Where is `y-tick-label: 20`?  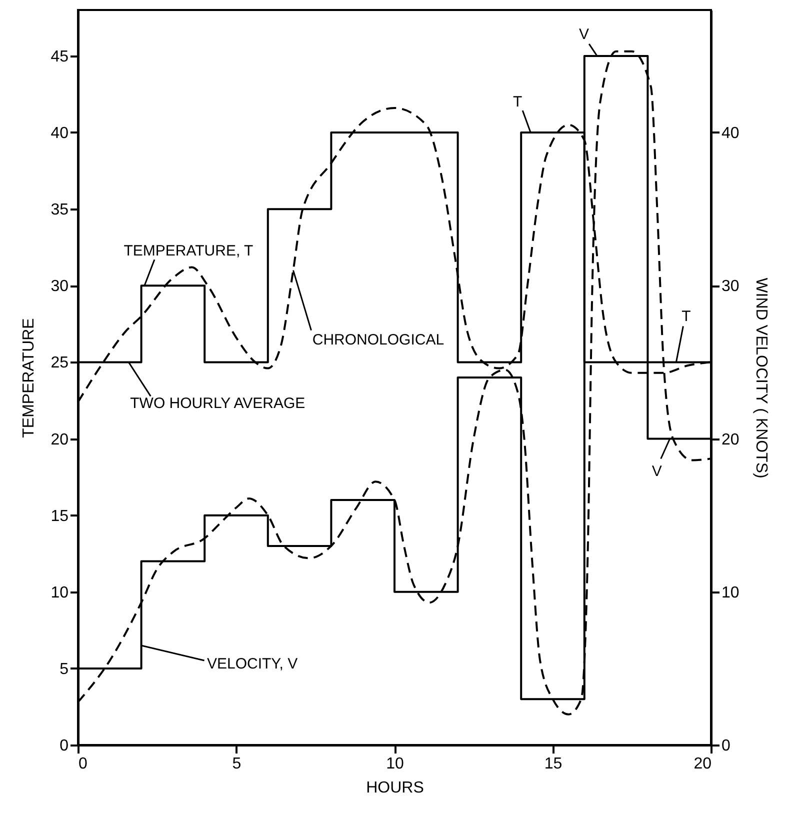
y-tick-label: 20 is located at coordinates (59, 439).